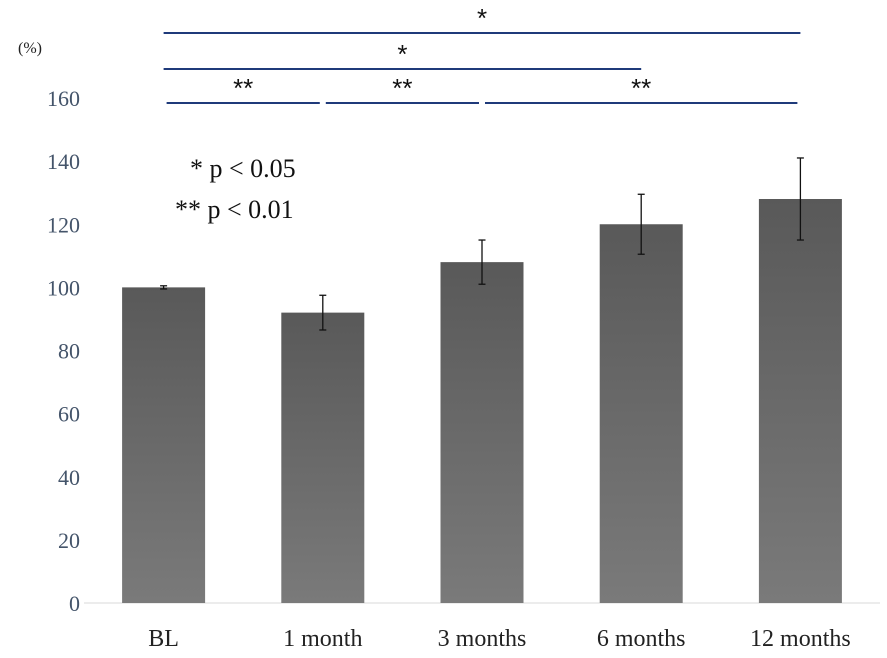  I want to click on y-tick-label: 0, so click(74, 603).